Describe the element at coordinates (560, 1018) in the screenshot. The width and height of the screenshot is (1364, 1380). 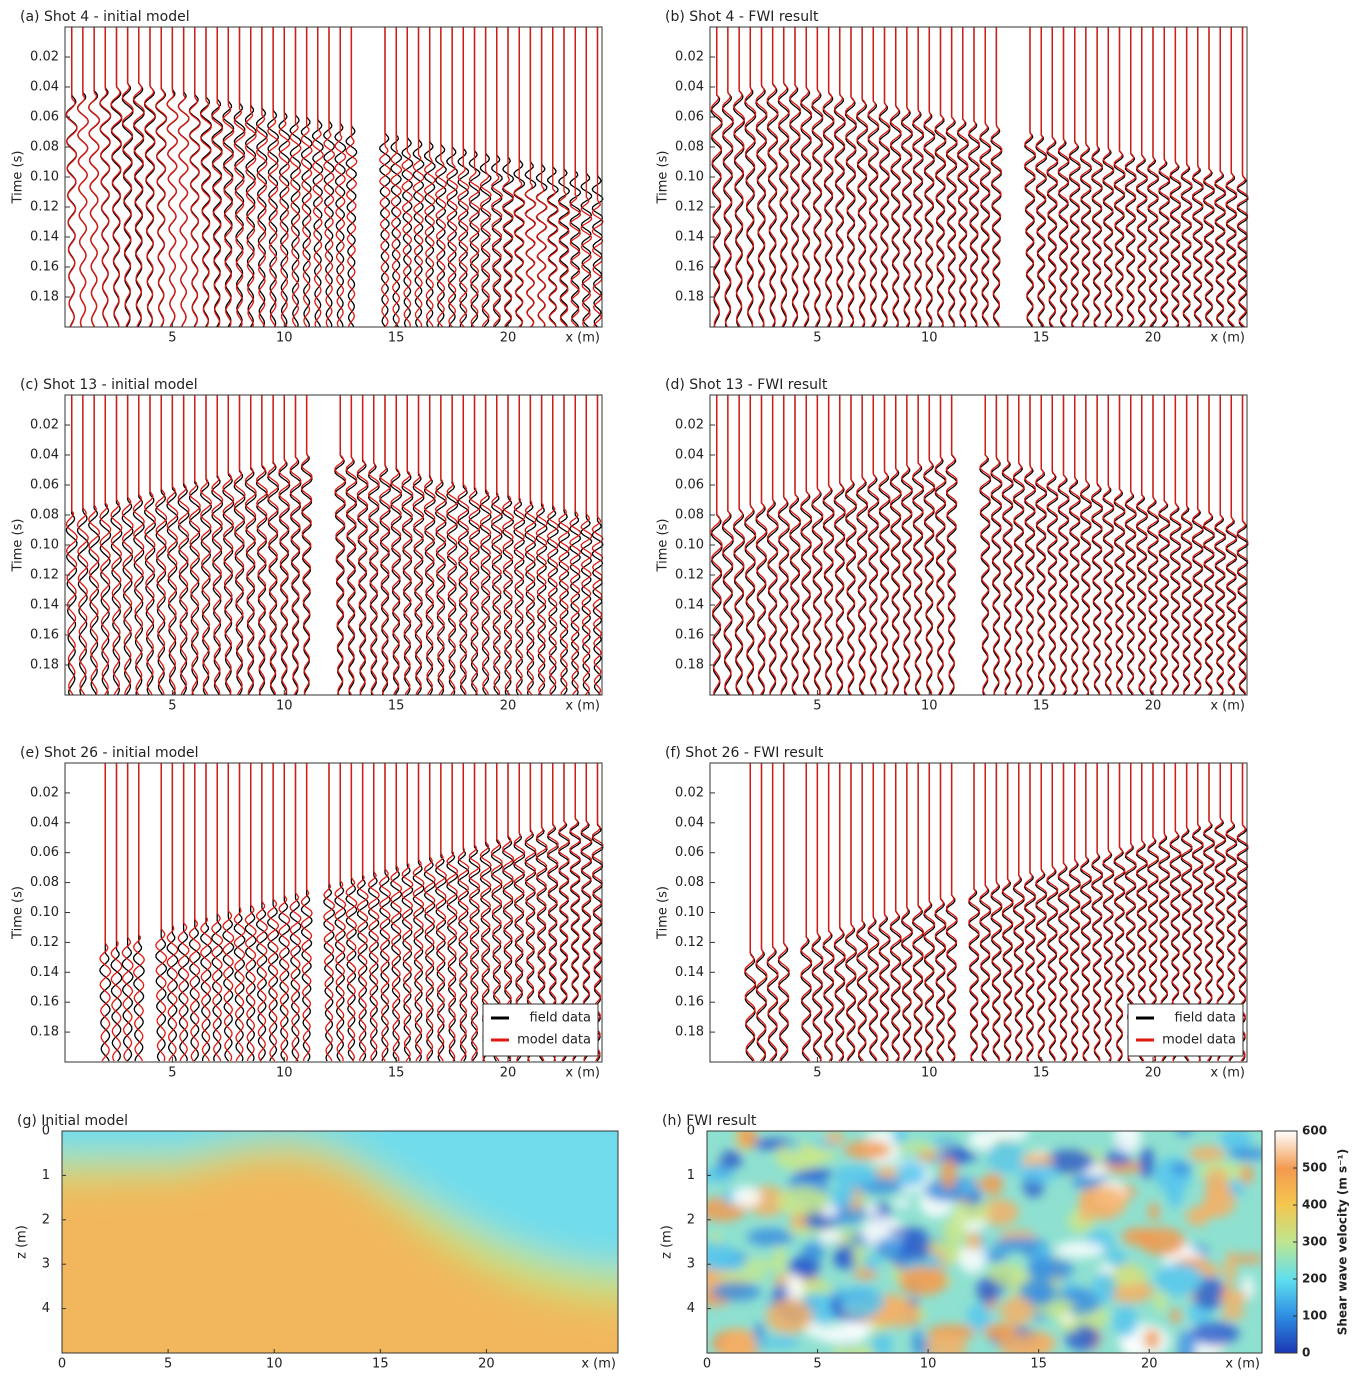
I see `legend-label: field data` at that location.